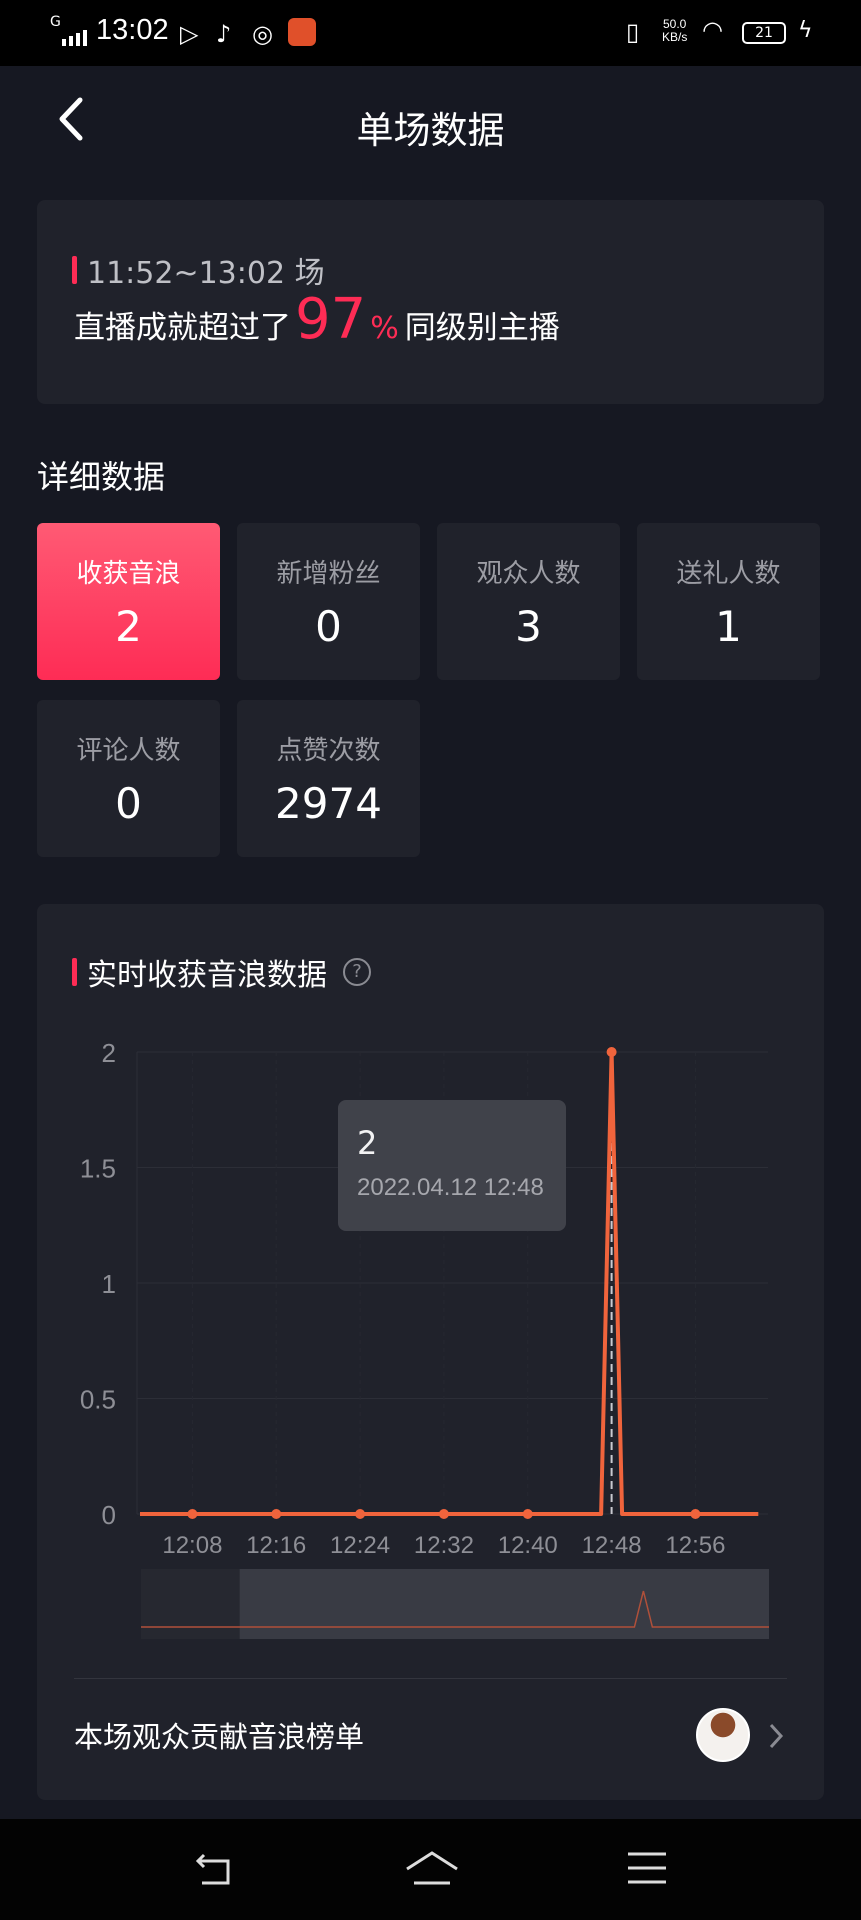 The image size is (861, 1920). I want to click on network-type: G, so click(55, 22).